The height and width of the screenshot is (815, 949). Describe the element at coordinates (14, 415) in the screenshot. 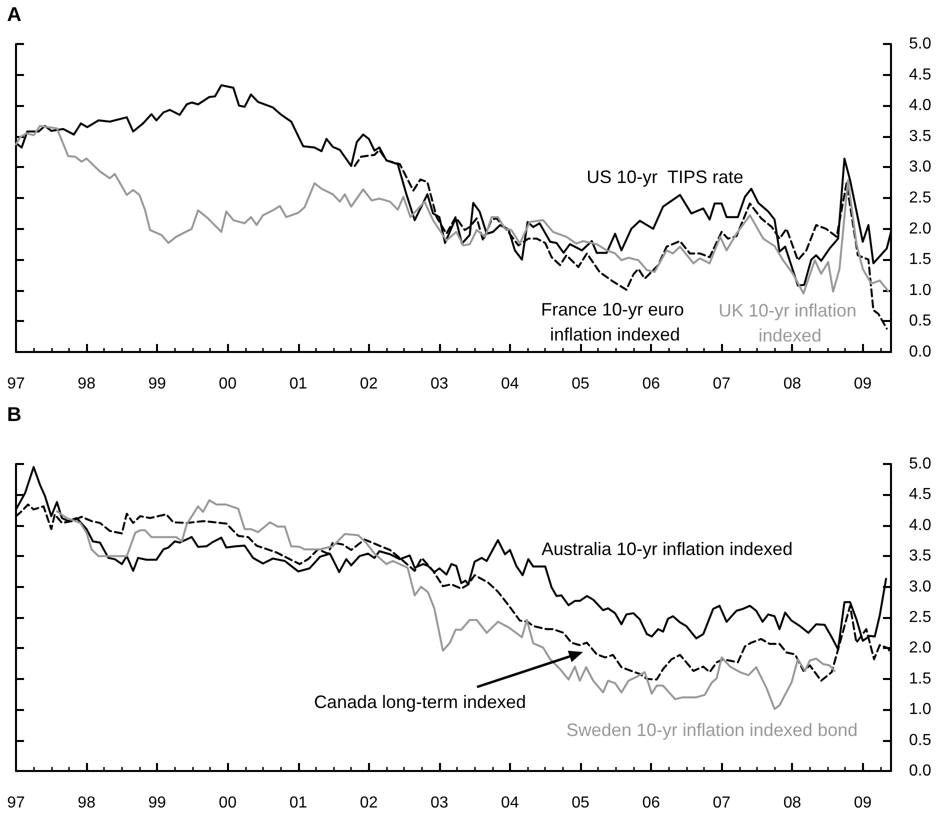

I see `chart-title: B` at that location.